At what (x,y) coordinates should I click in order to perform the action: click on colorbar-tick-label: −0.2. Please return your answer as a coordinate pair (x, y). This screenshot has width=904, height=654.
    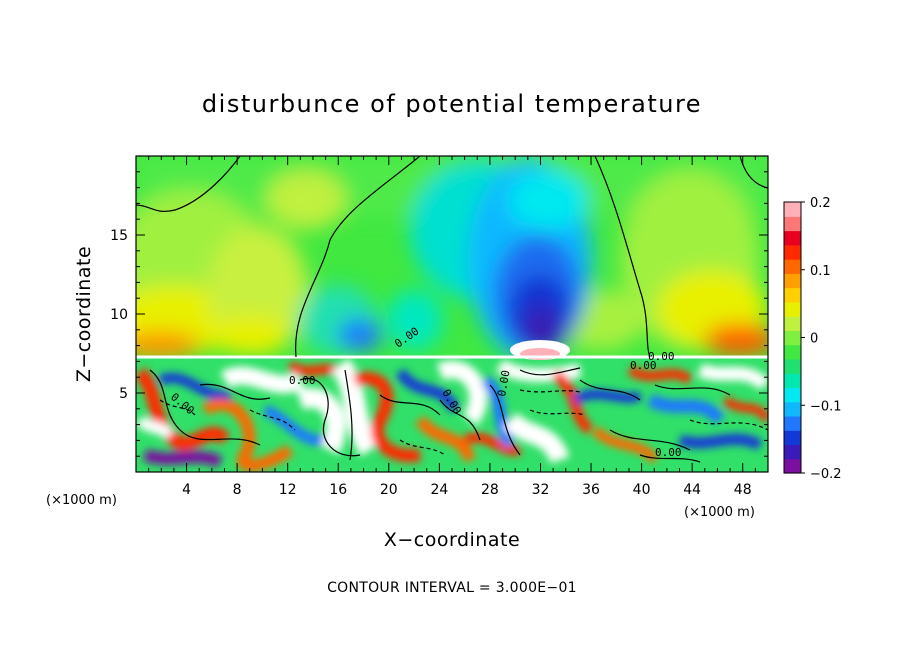
    Looking at the image, I should click on (826, 474).